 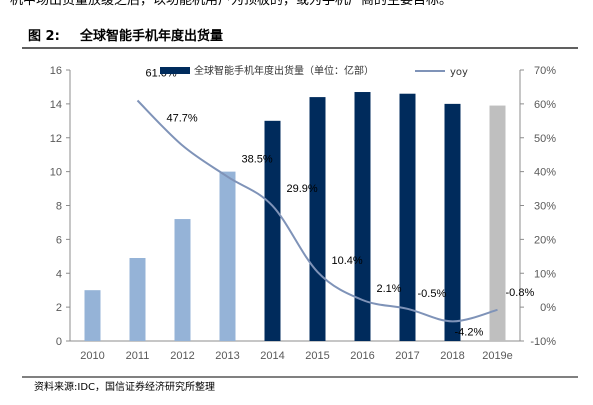 What do you see at coordinates (347, 261) in the screenshot?
I see `yoy-data-label: 10.4%` at bounding box center [347, 261].